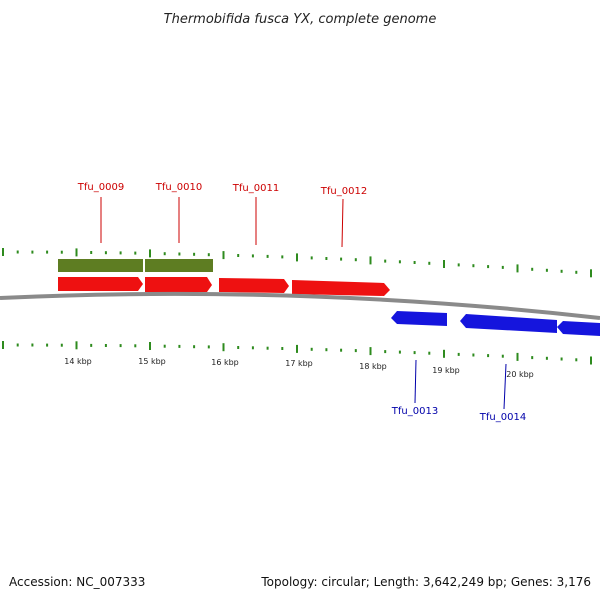 Image resolution: width=600 pixels, height=600 pixels. What do you see at coordinates (300, 305) in the screenshot?
I see `genome-backbone` at bounding box center [300, 305].